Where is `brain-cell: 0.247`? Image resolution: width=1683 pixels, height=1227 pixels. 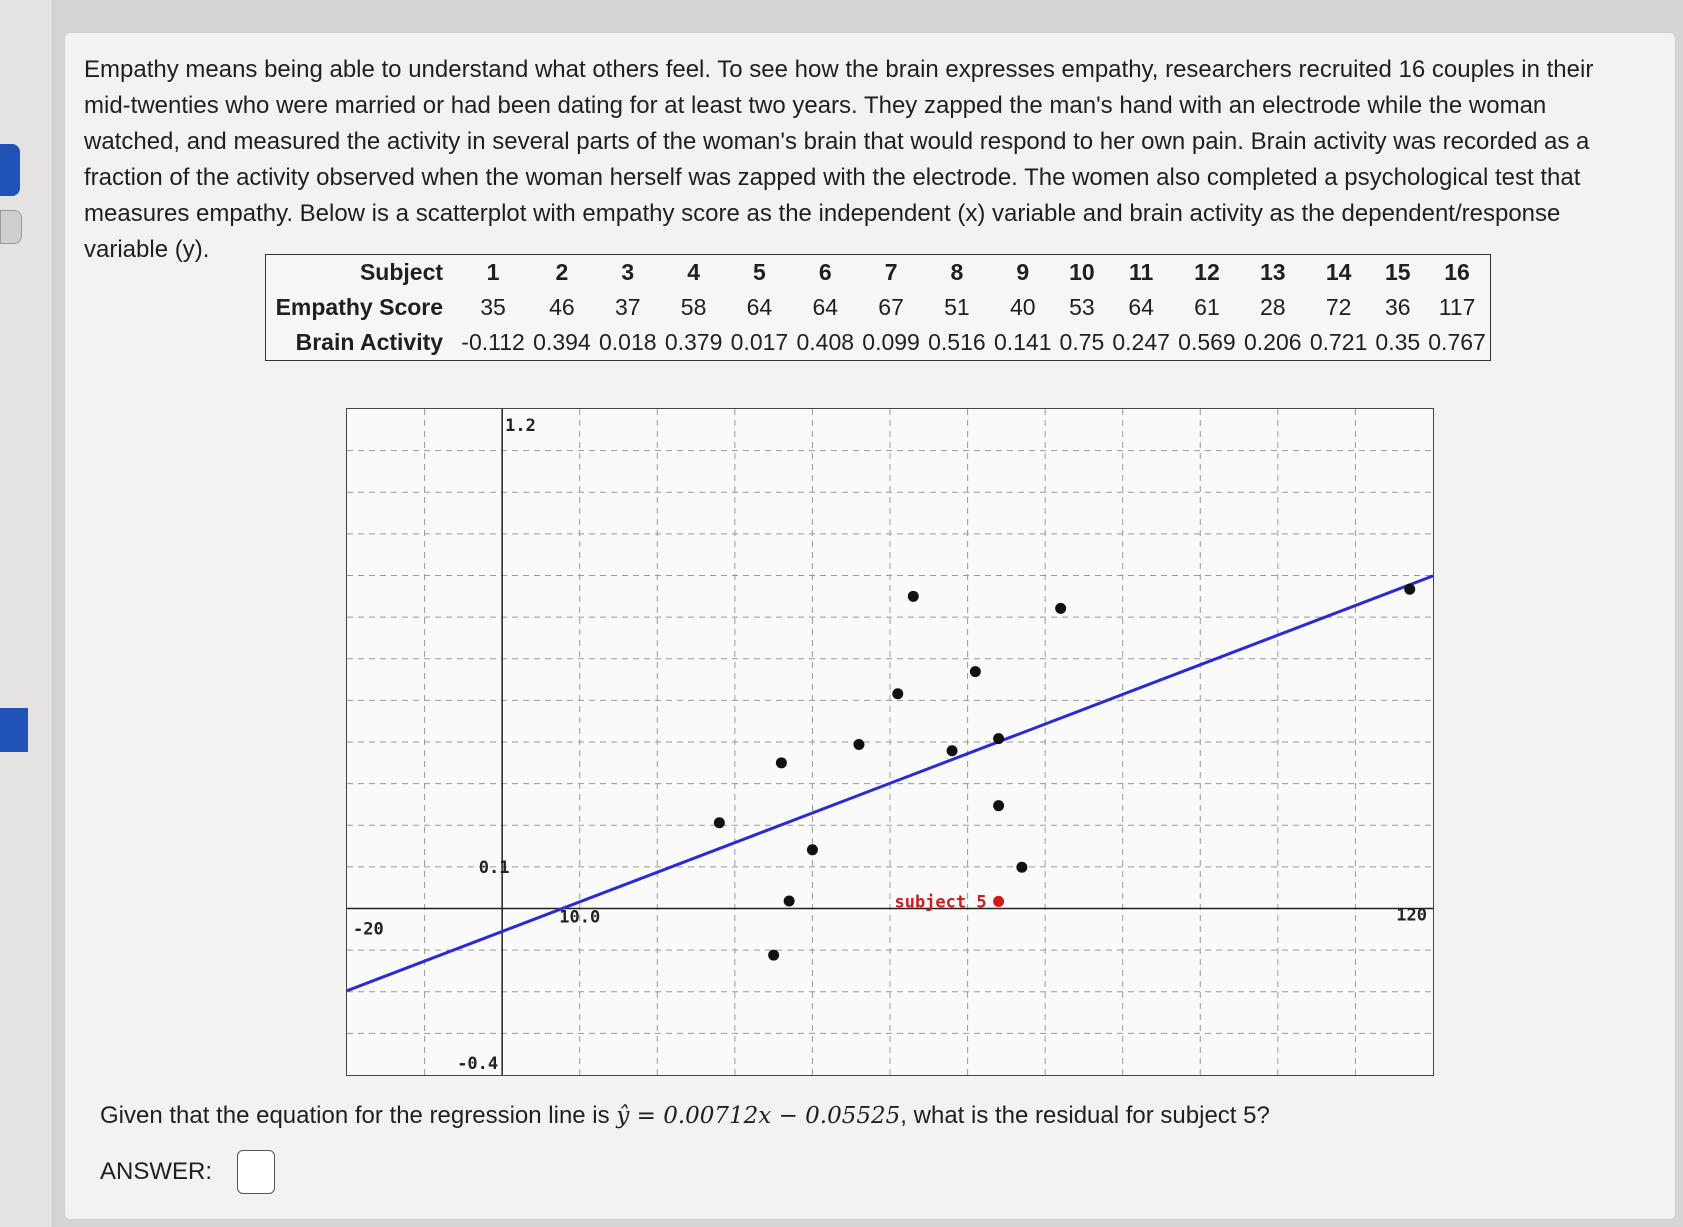 brain-cell: 0.247 is located at coordinates (1141, 342).